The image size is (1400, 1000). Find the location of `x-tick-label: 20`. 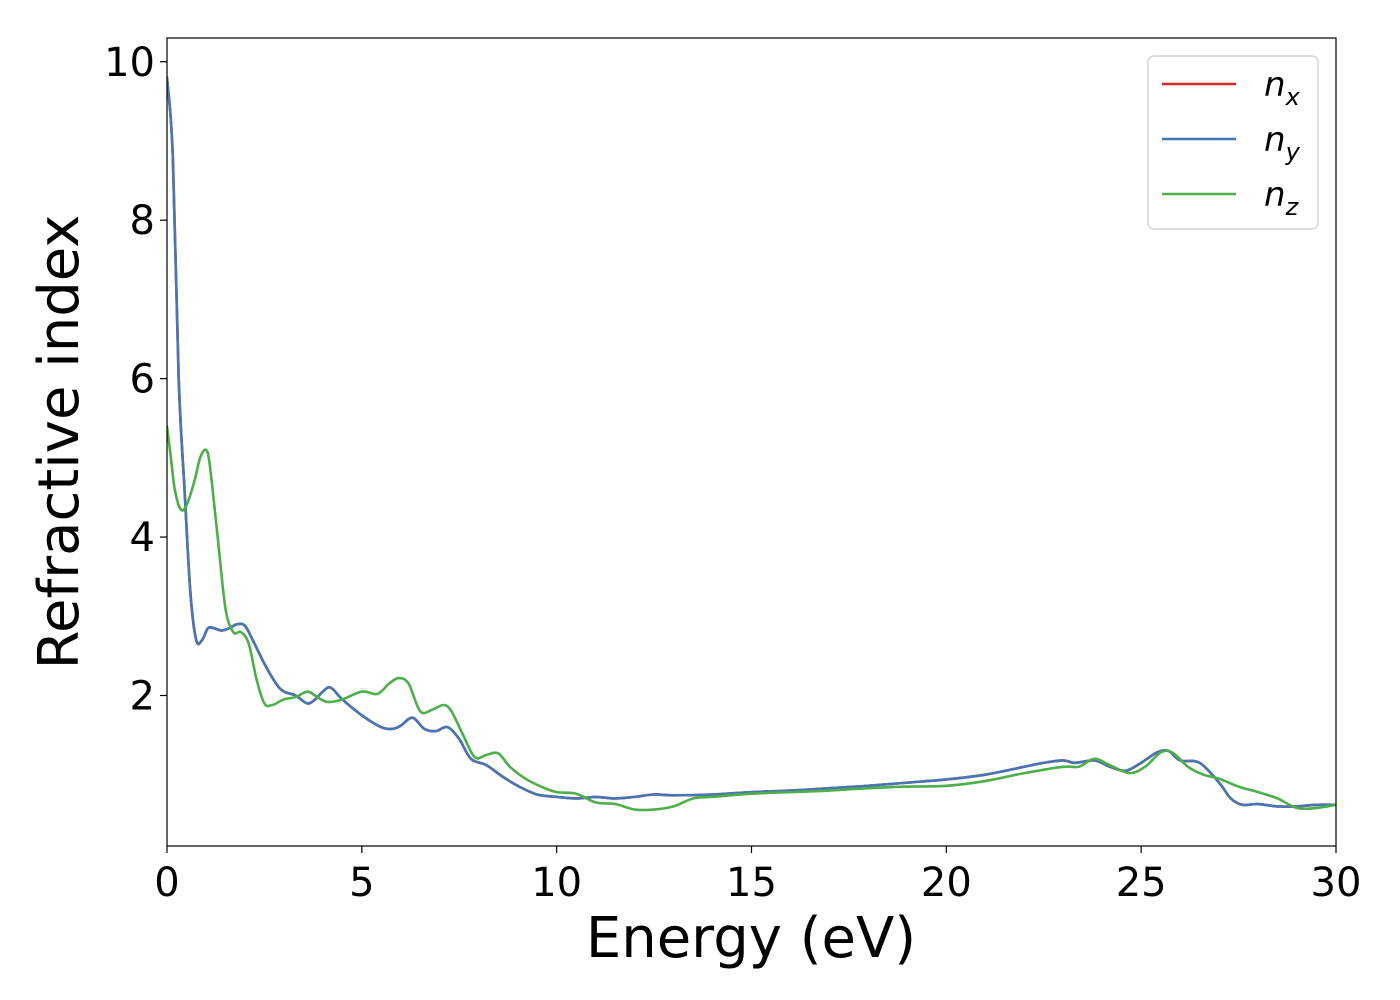

x-tick-label: 20 is located at coordinates (946, 883).